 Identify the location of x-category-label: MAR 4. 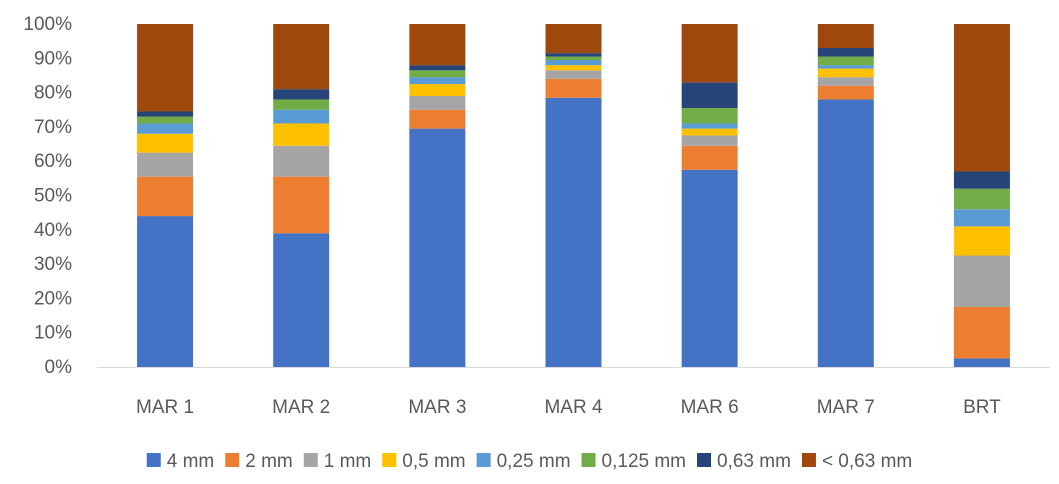
(573, 407).